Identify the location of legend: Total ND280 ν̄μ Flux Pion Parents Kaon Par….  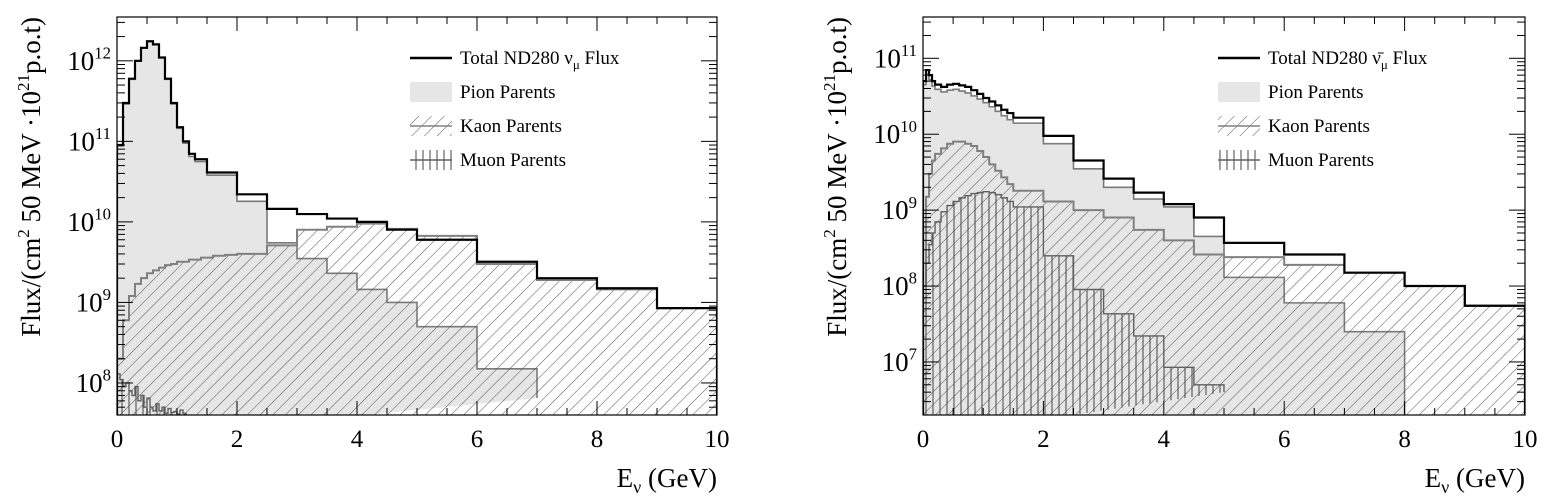
(1323, 109).